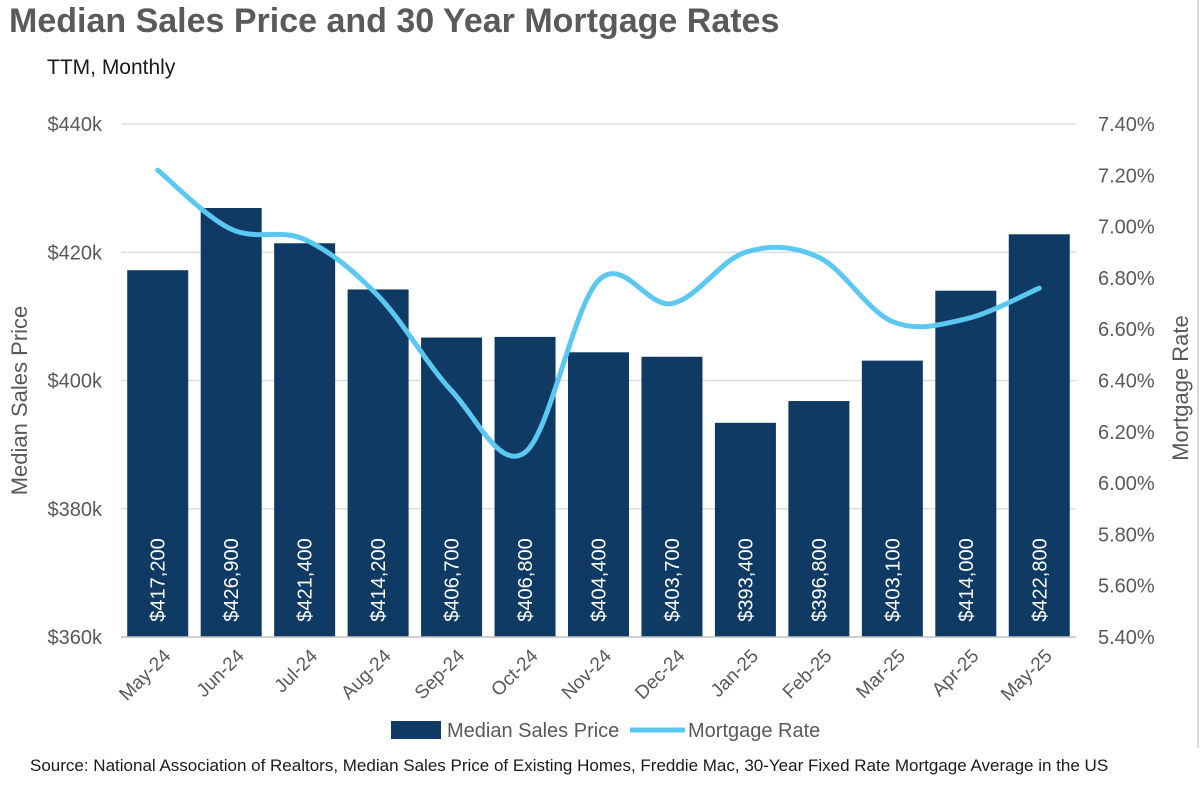  I want to click on x-tick-label: May-24, so click(146, 675).